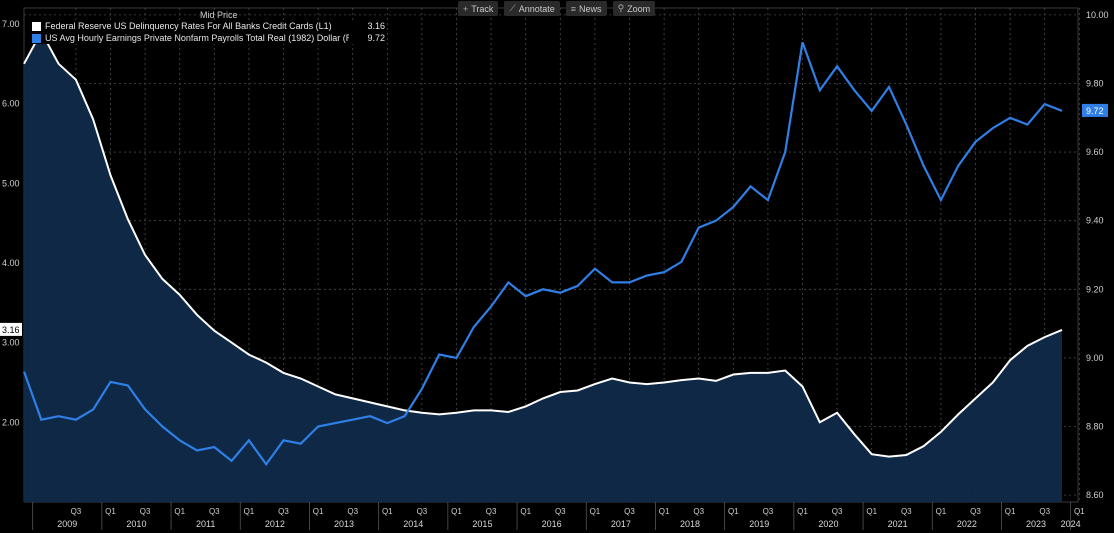  What do you see at coordinates (11, 24) in the screenshot?
I see `y-left-tick-label: 7.00` at bounding box center [11, 24].